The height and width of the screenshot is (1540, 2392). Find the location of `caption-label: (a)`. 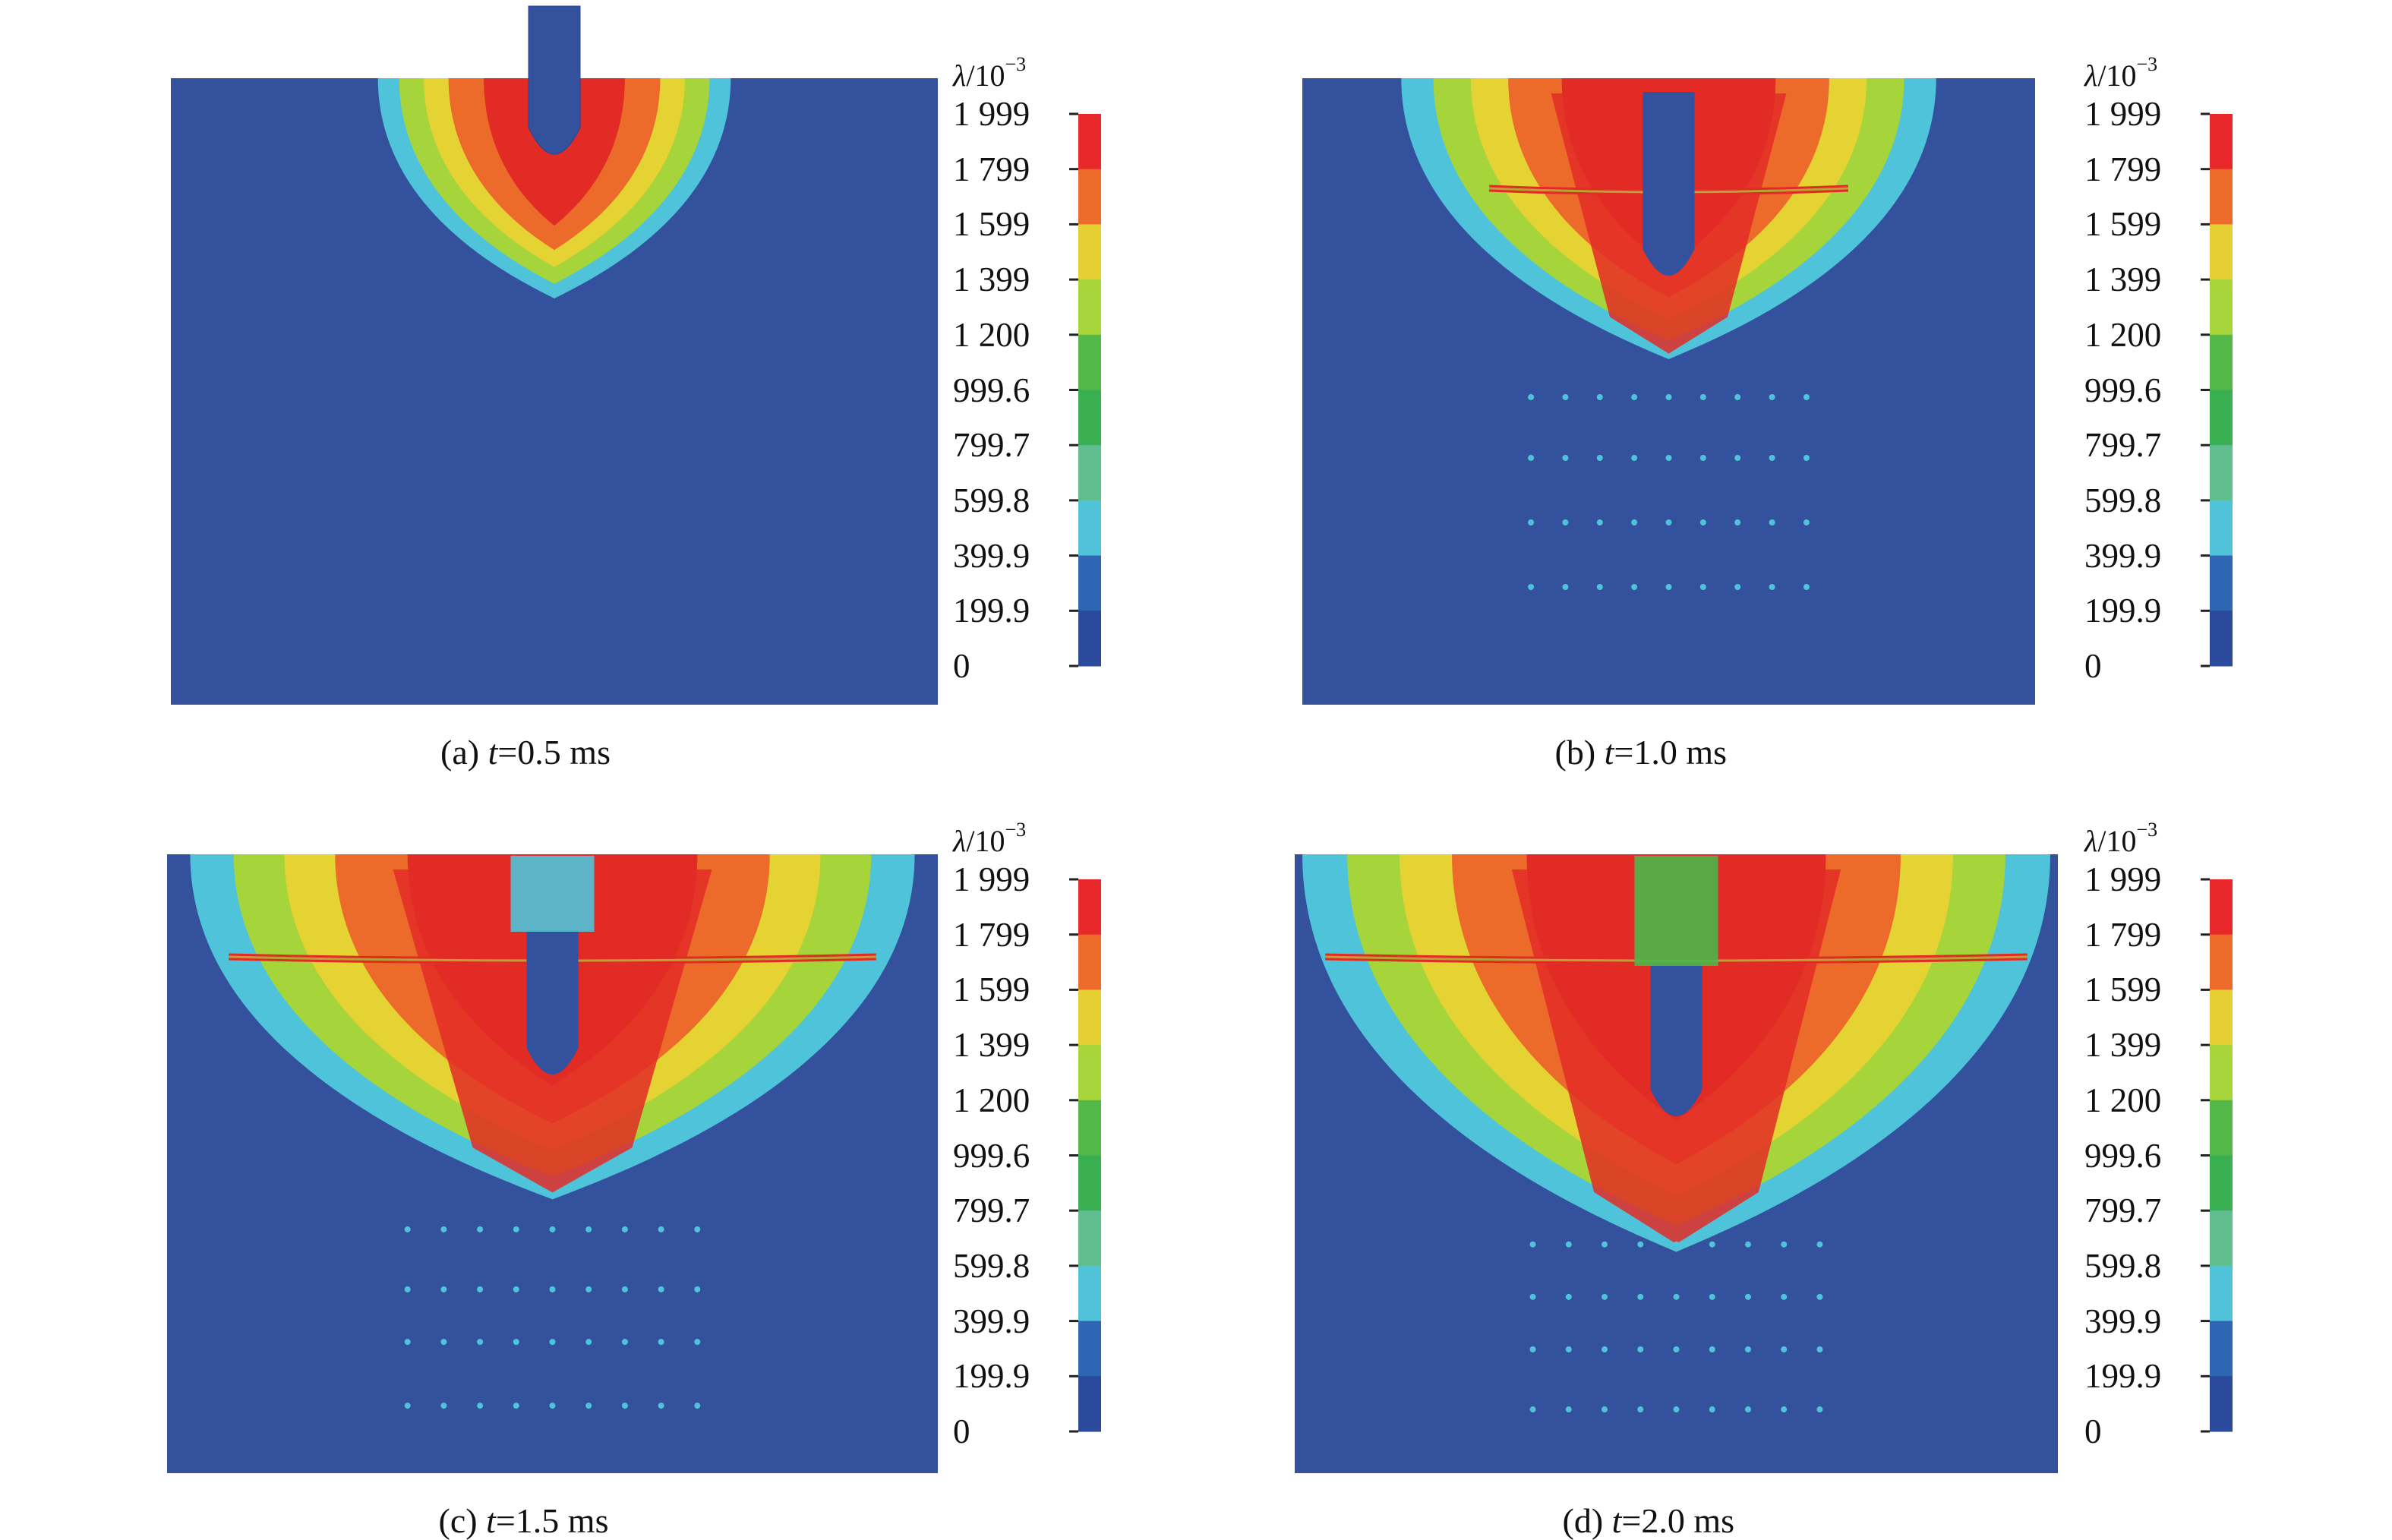

caption-label: (a) is located at coordinates (464, 752).